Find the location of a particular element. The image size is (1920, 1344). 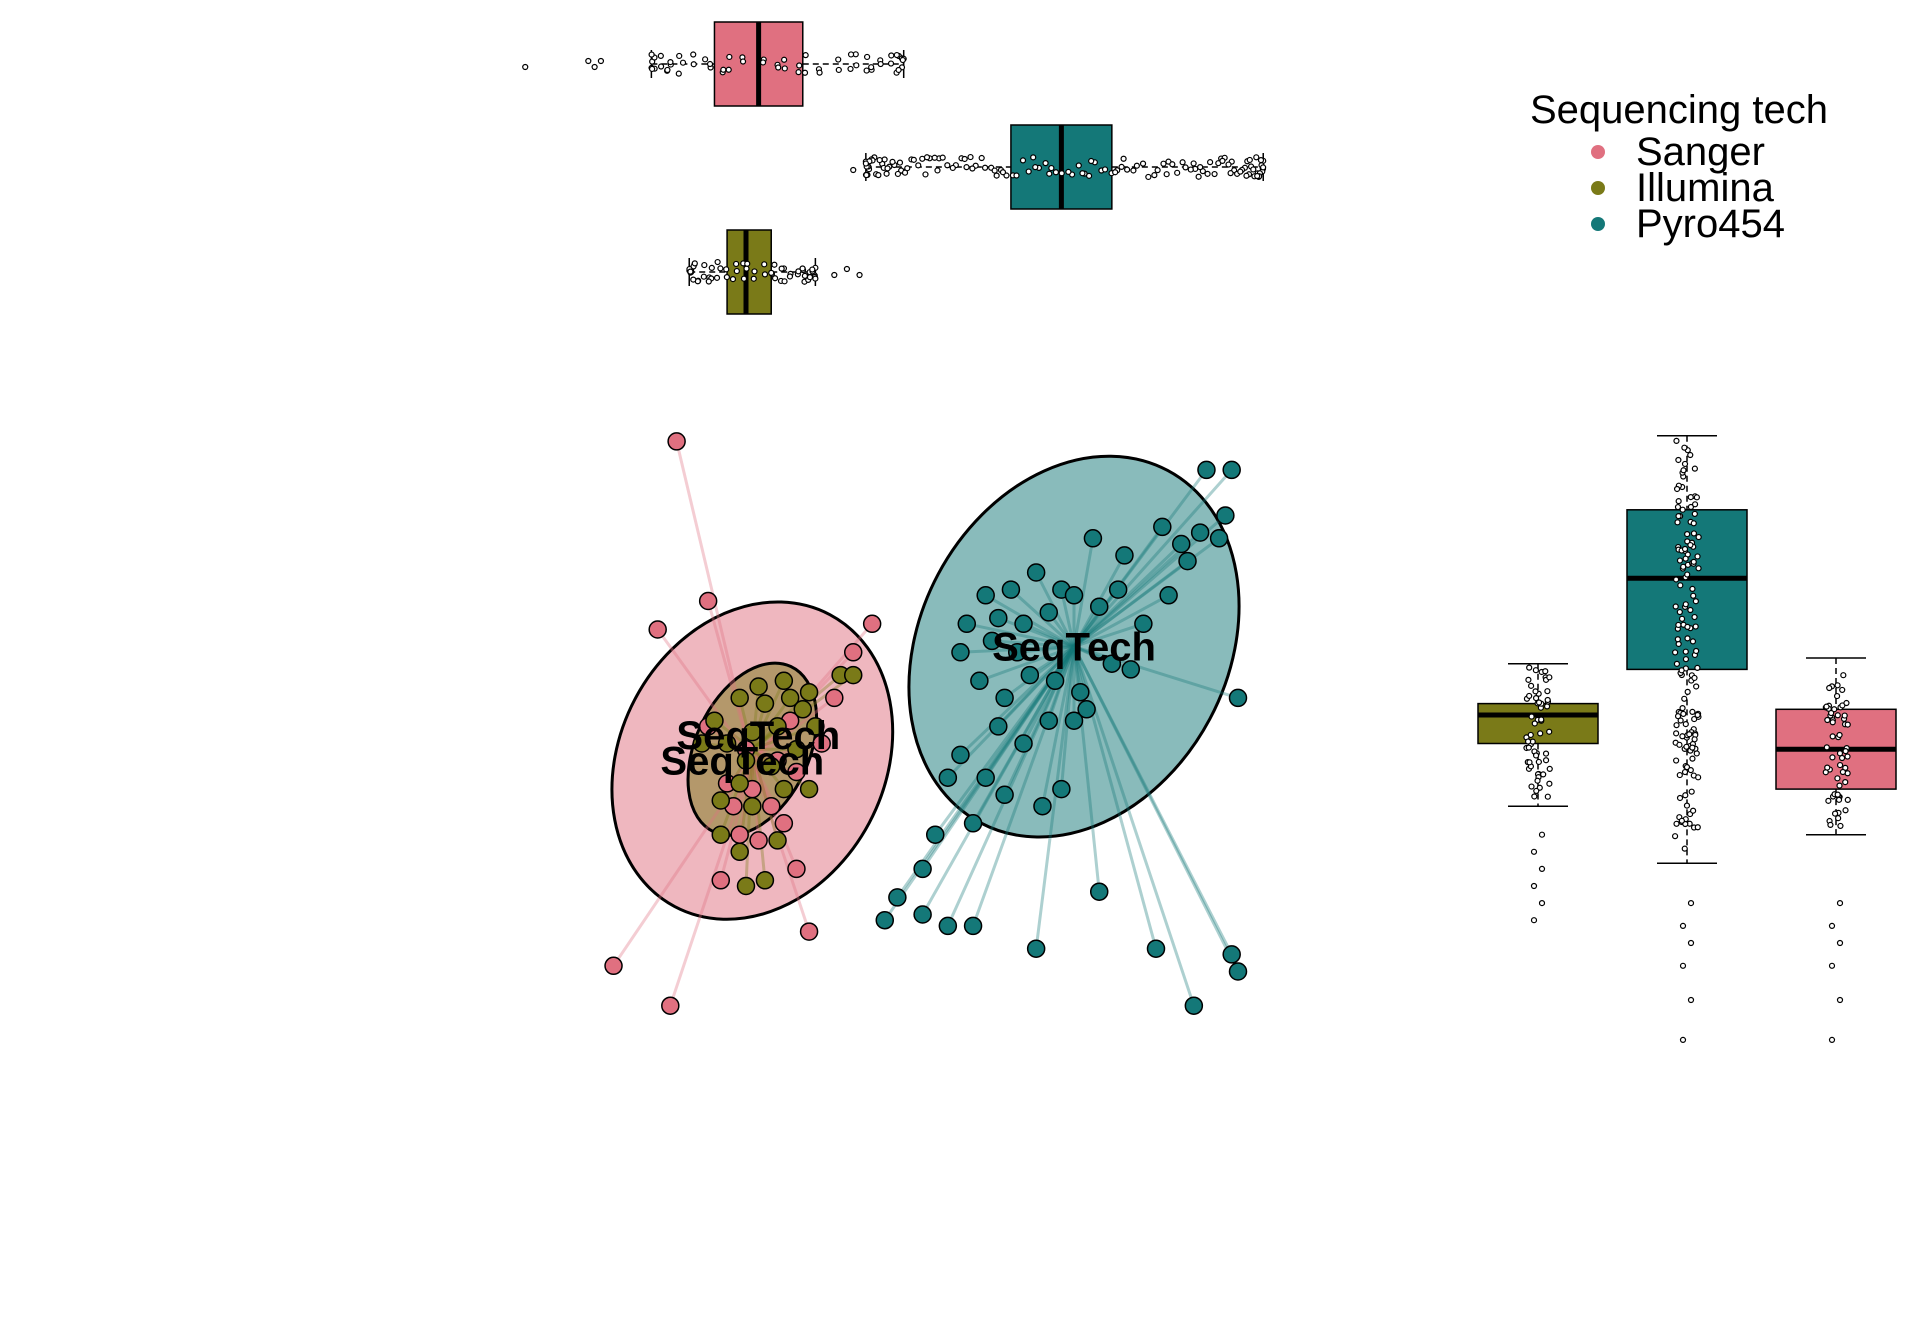

centroid-label-pyro454: SeqTech is located at coordinates (1074, 648).